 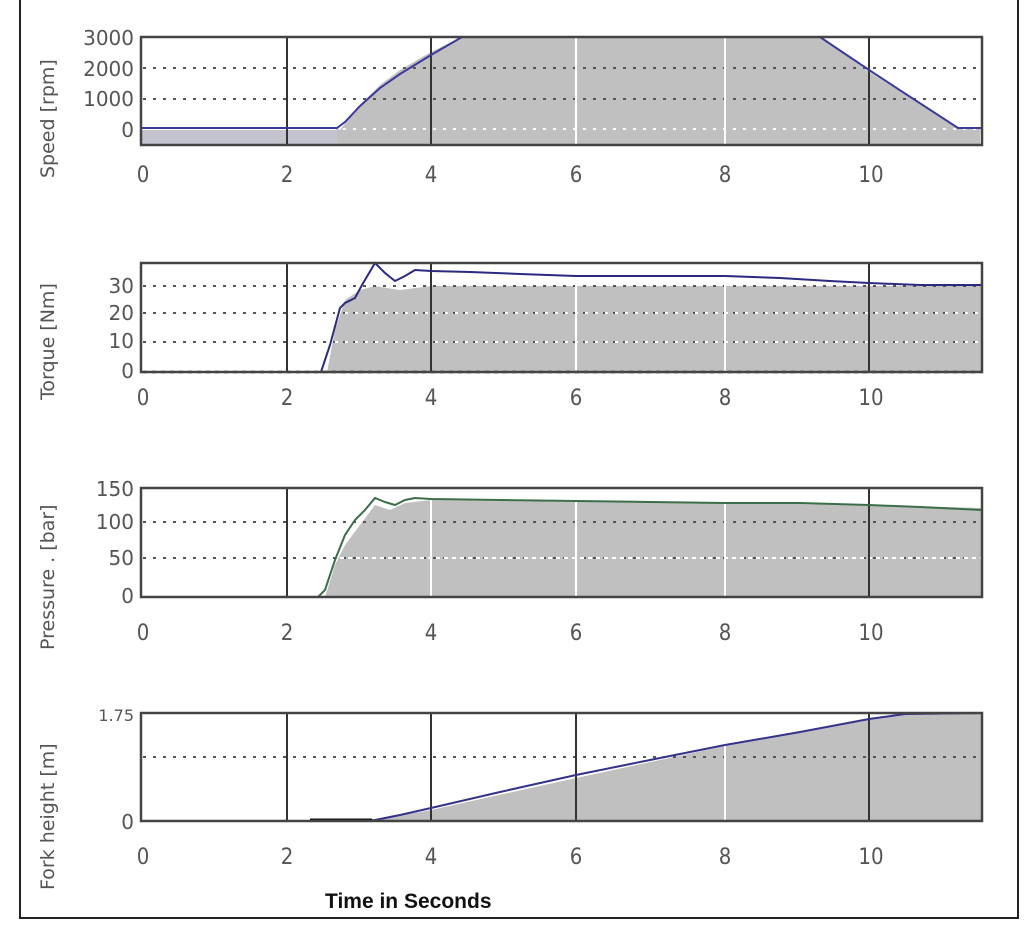 I want to click on speed-ytick-2000: 2000, so click(x=108, y=69).